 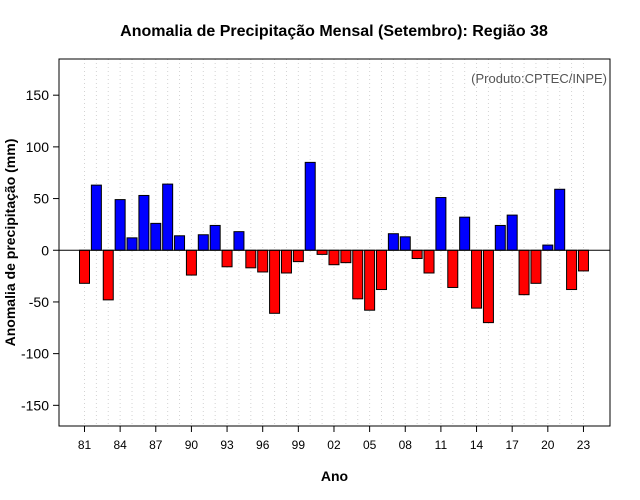 I want to click on bar-1994, so click(x=239, y=241).